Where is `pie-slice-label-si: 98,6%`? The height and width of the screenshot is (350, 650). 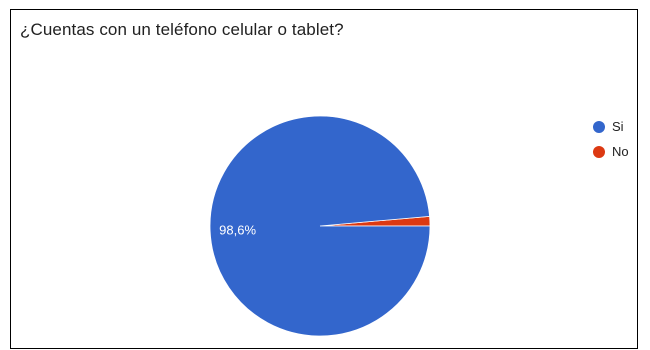 pie-slice-label-si: 98,6% is located at coordinates (237, 230).